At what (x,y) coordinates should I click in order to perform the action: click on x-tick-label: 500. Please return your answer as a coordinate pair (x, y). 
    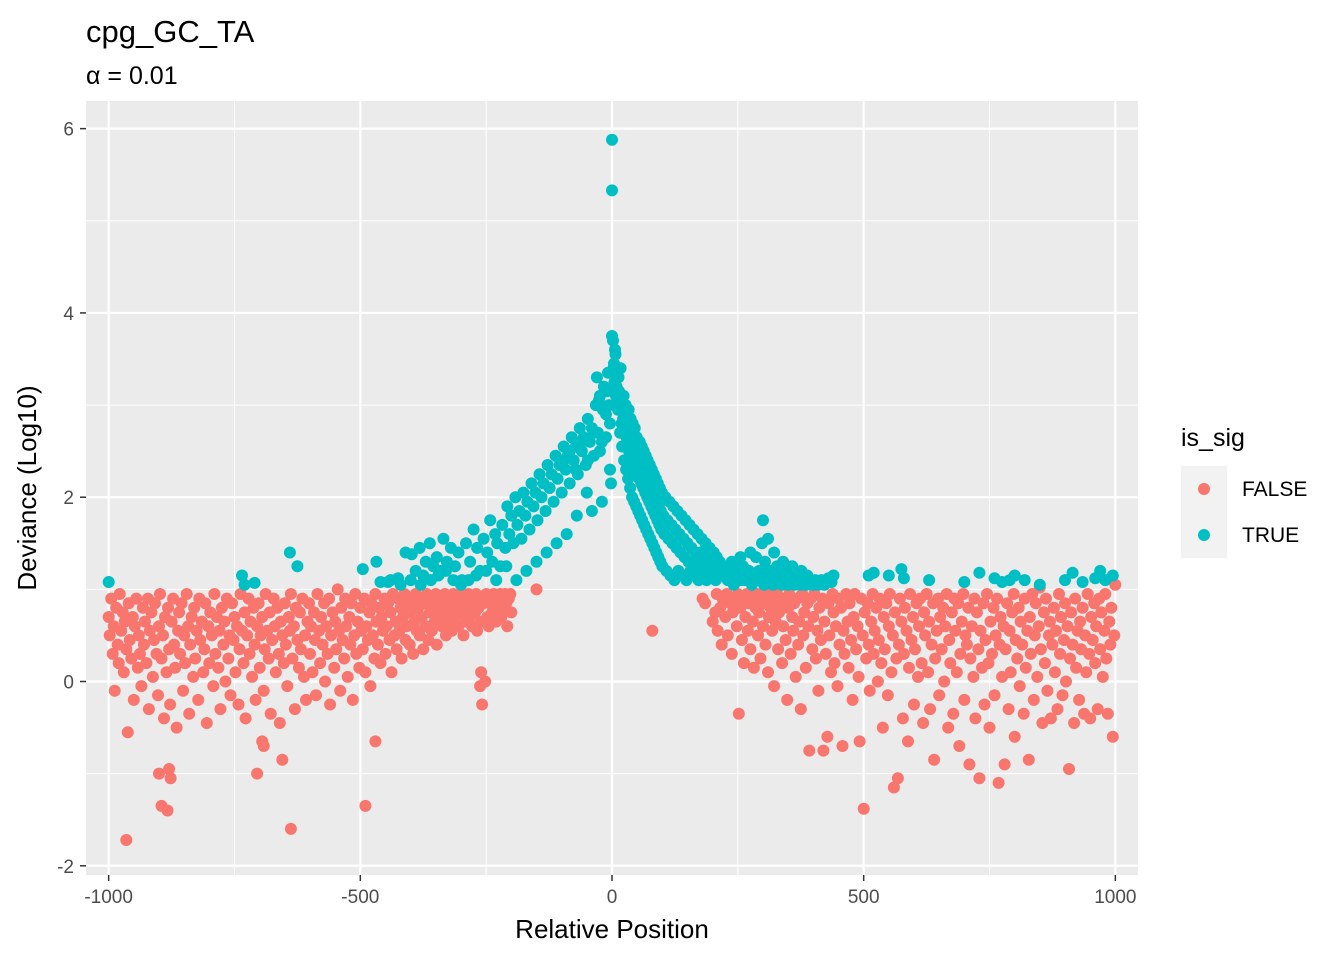
    Looking at the image, I should click on (864, 897).